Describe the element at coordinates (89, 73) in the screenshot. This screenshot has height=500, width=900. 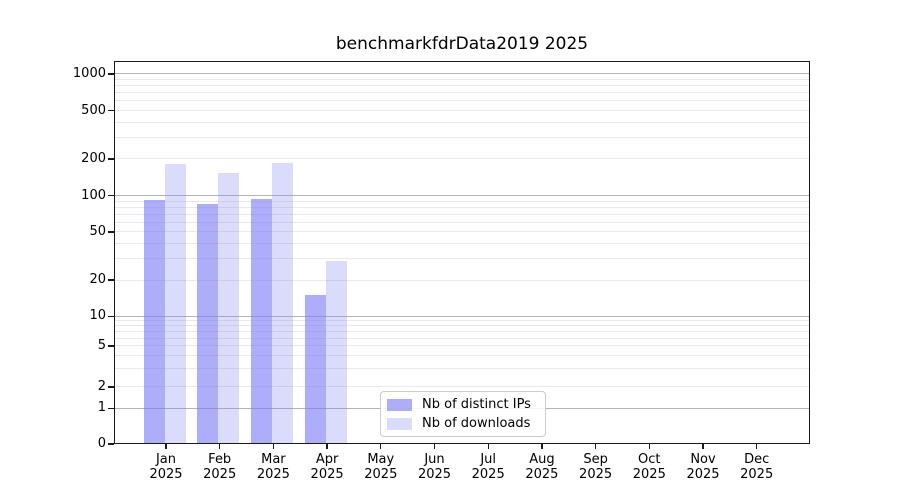
I see `y-tick-label: 1000` at that location.